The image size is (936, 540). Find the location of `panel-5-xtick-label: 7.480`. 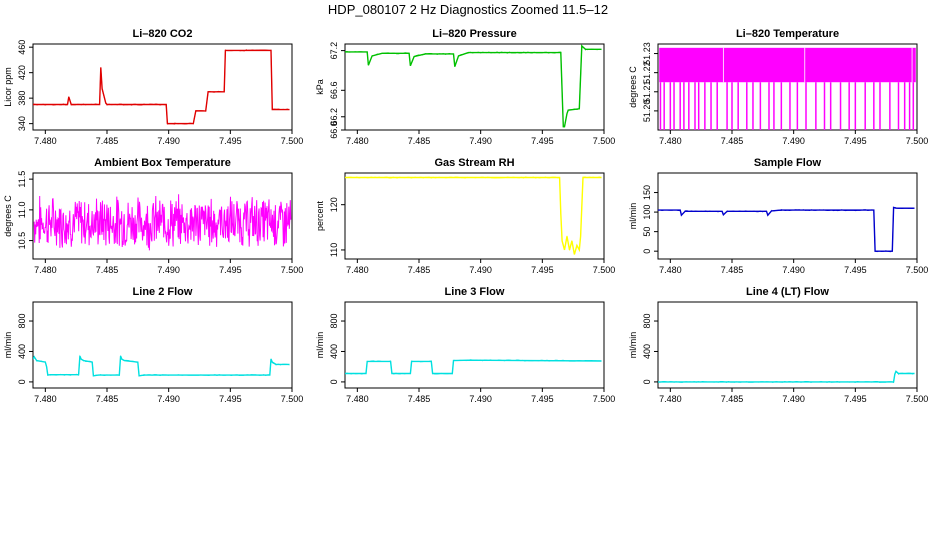

panel-5-xtick-label: 7.480 is located at coordinates (357, 270).